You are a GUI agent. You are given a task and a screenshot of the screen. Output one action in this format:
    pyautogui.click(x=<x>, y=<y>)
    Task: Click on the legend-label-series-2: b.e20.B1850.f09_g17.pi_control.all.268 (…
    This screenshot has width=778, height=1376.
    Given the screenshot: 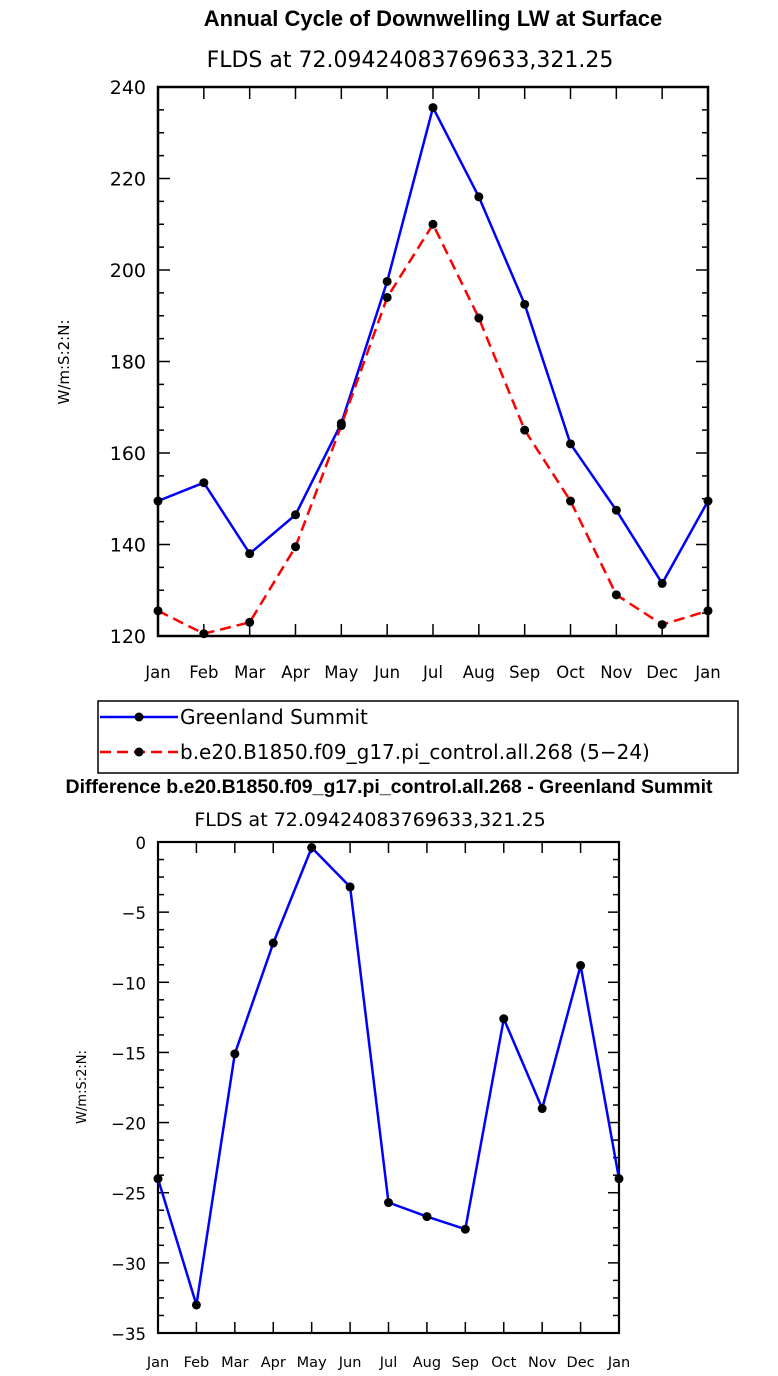 What is the action you would take?
    pyautogui.click(x=415, y=752)
    